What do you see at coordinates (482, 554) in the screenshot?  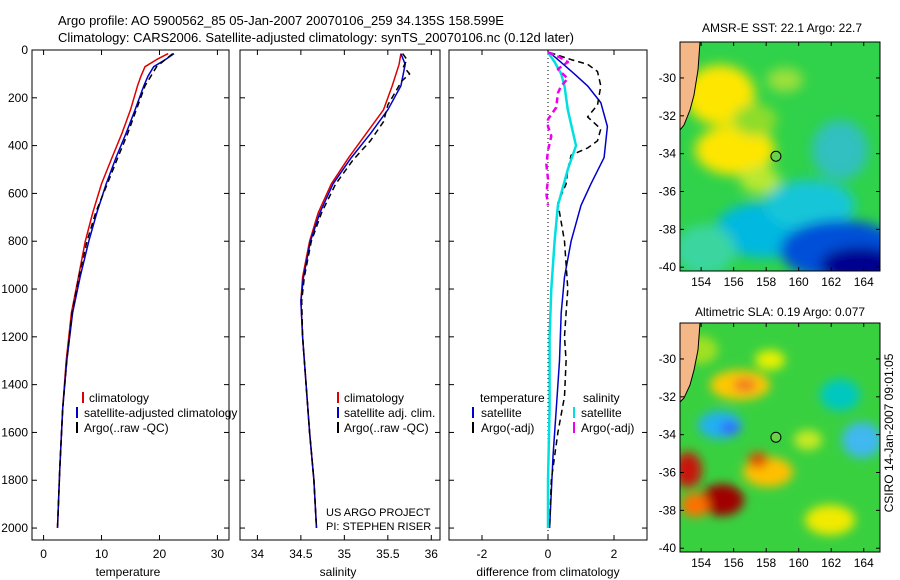 I see `x-tick-label: -2` at bounding box center [482, 554].